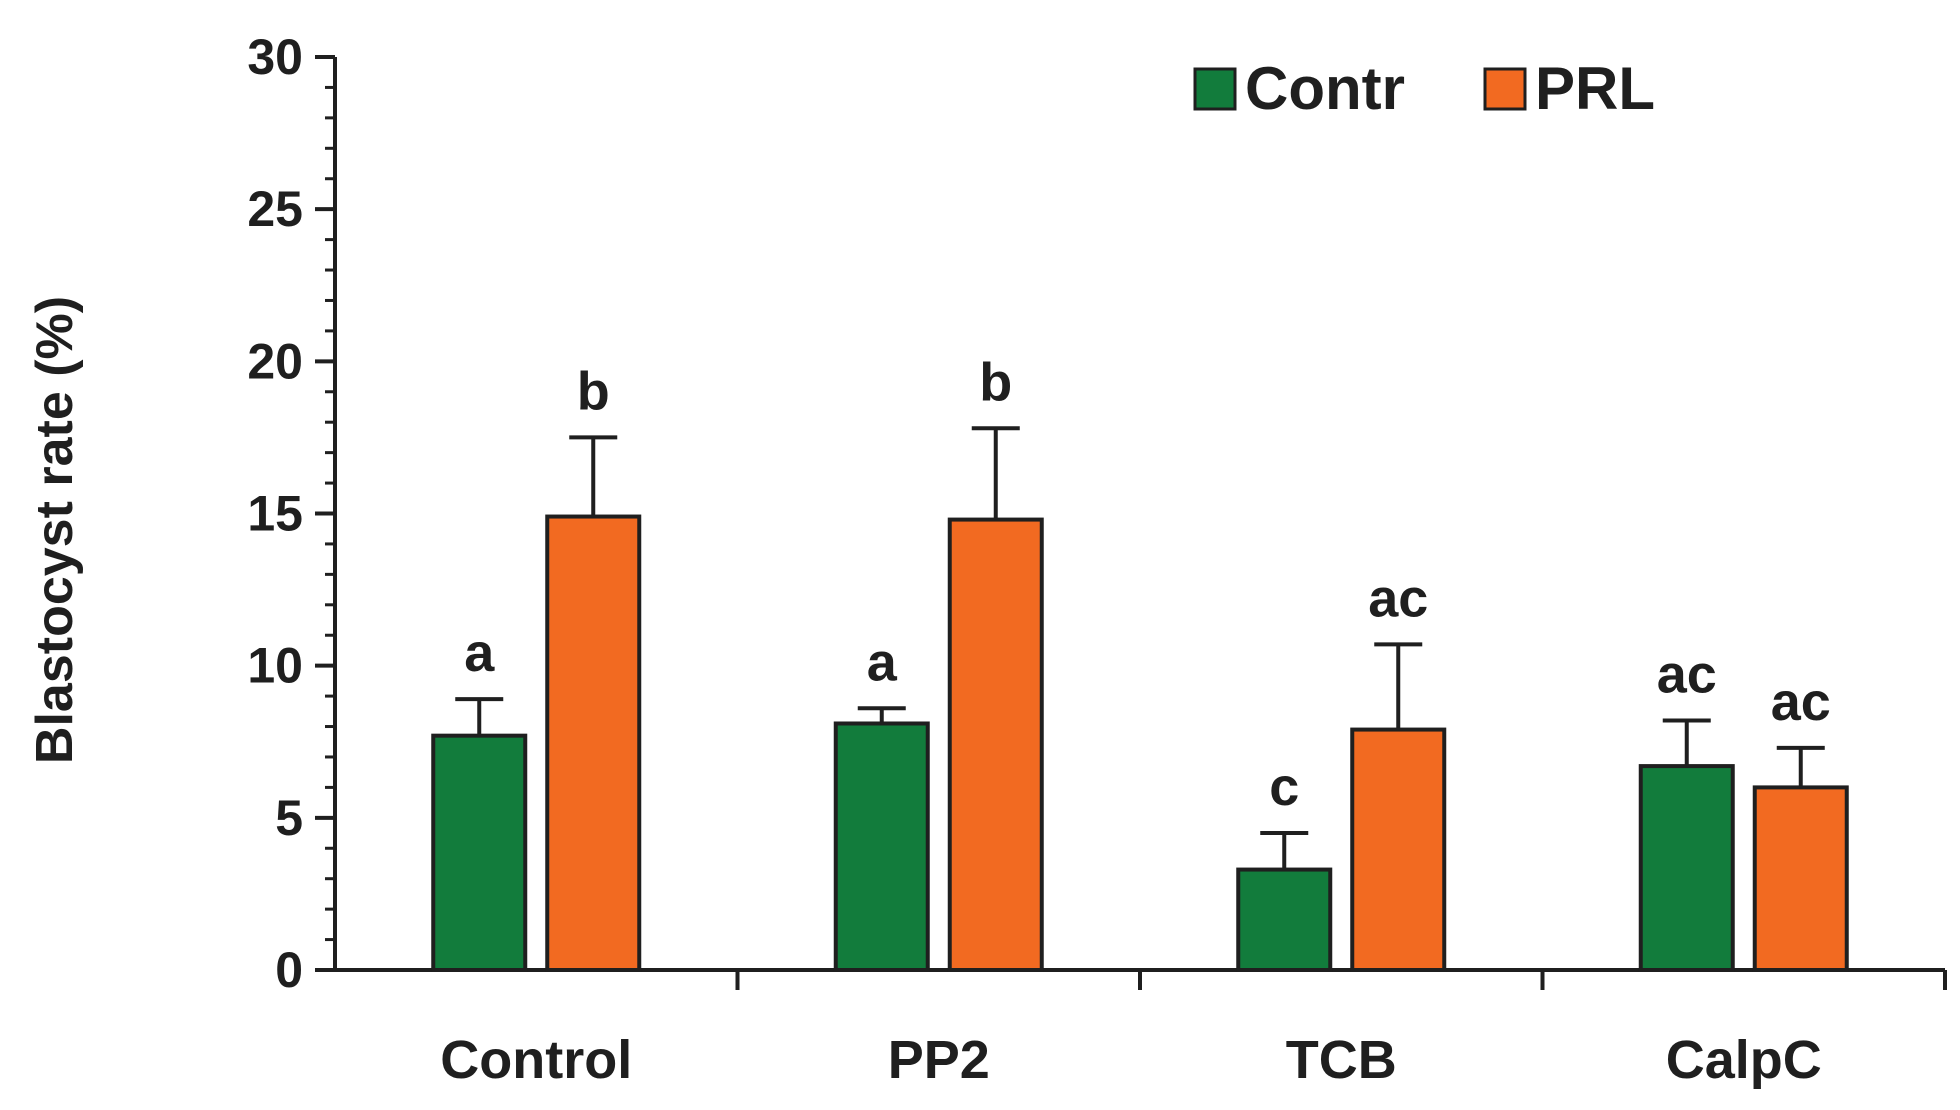 This screenshot has height=1110, width=1960. What do you see at coordinates (1505, 89) in the screenshot?
I see `legend-swatch-prl` at bounding box center [1505, 89].